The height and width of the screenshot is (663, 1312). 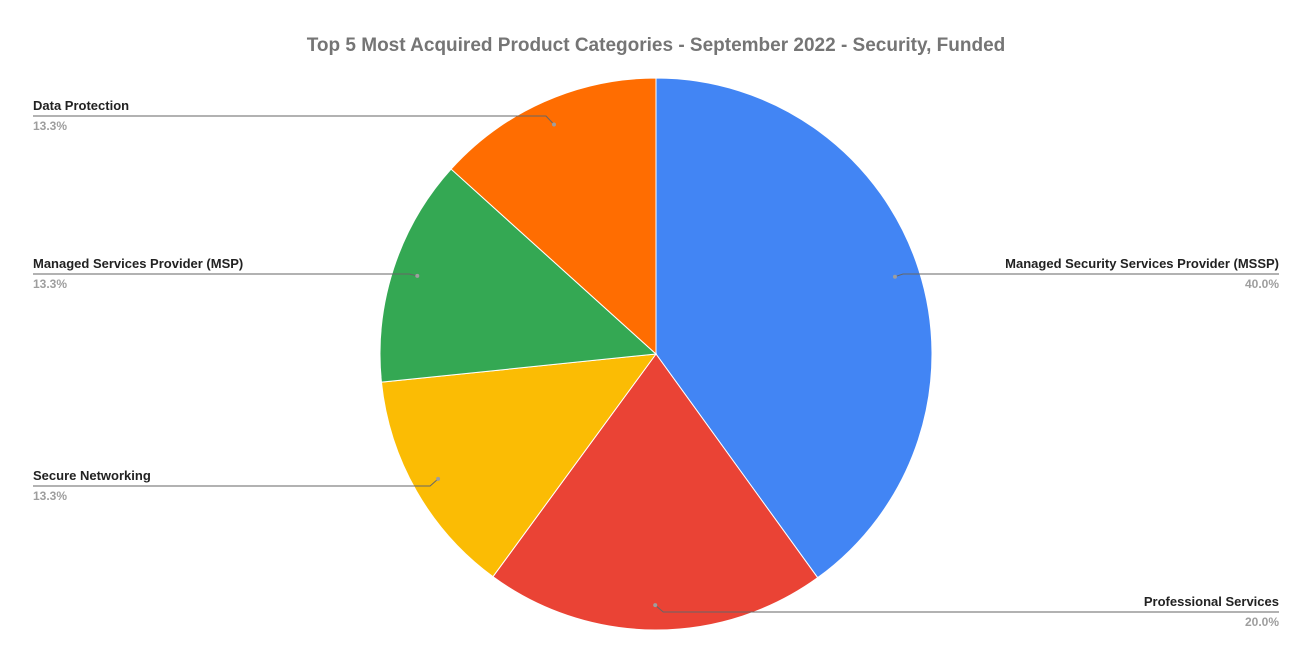 I want to click on leader-dot-data-protection, so click(x=553, y=124).